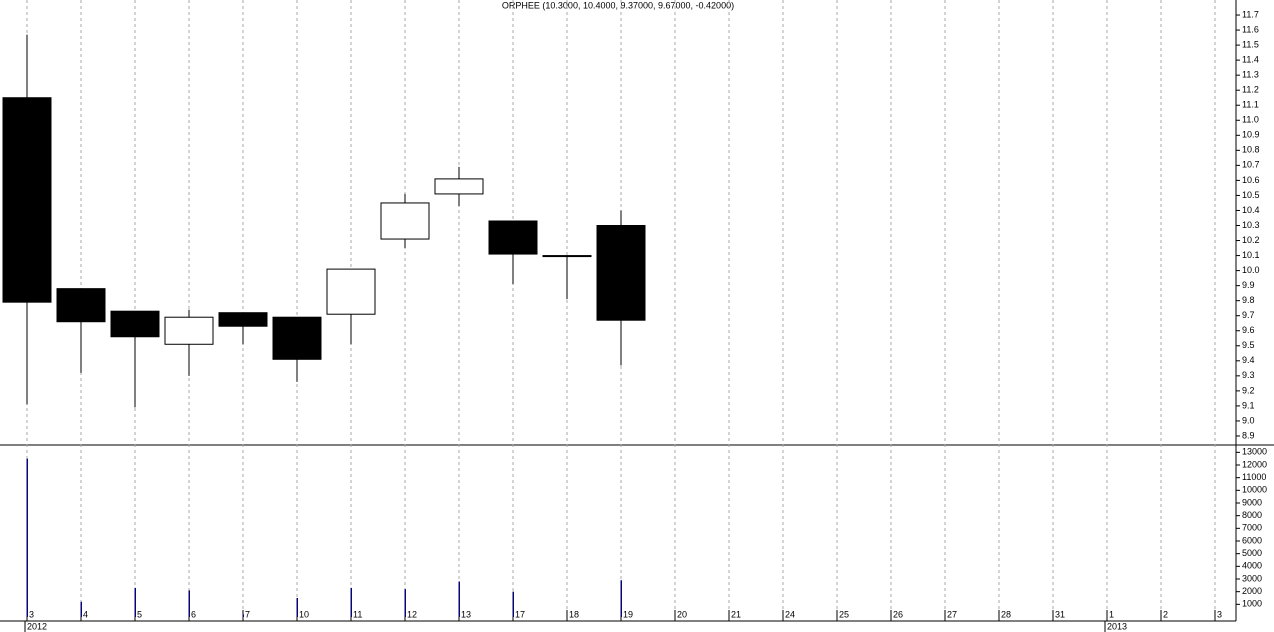 This screenshot has height=632, width=1274. Describe the element at coordinates (357, 614) in the screenshot. I see `x-tick-label: 11` at that location.